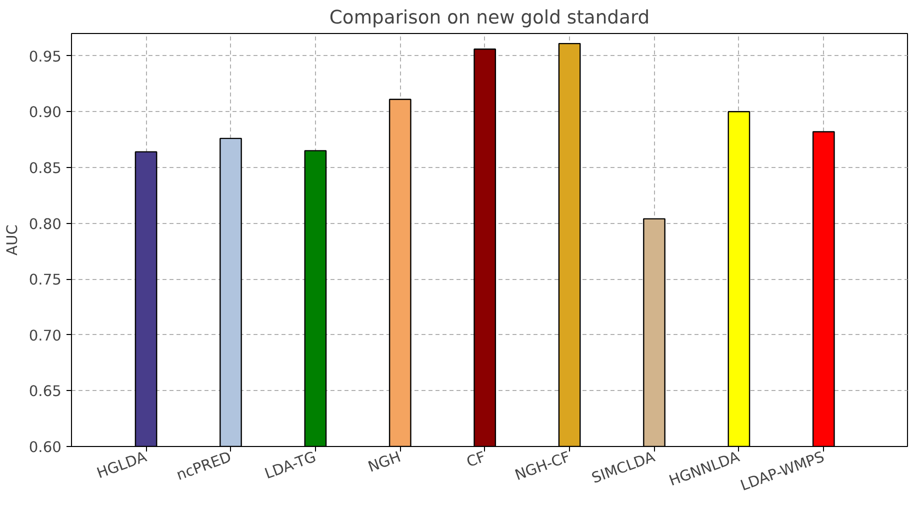 The width and height of the screenshot is (909, 511). I want to click on y-tick-label: 0.95, so click(45, 57).